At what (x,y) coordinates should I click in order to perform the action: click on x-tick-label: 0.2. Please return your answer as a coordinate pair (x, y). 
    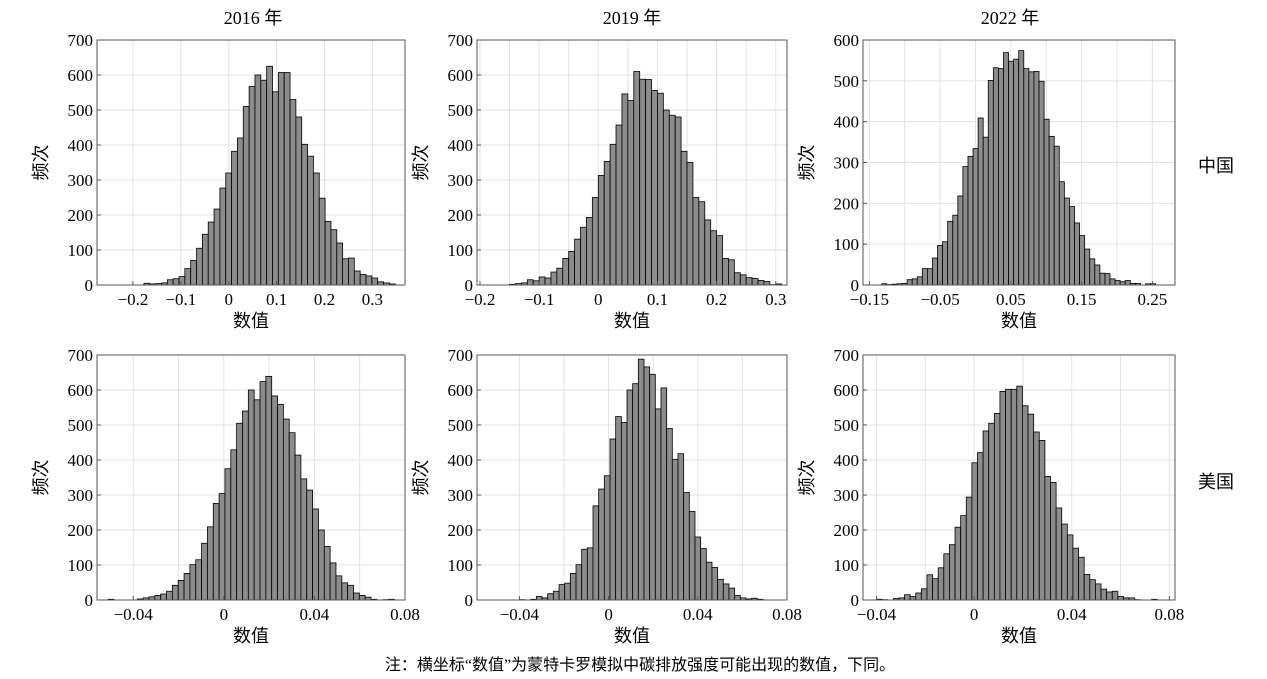
    Looking at the image, I should click on (716, 299).